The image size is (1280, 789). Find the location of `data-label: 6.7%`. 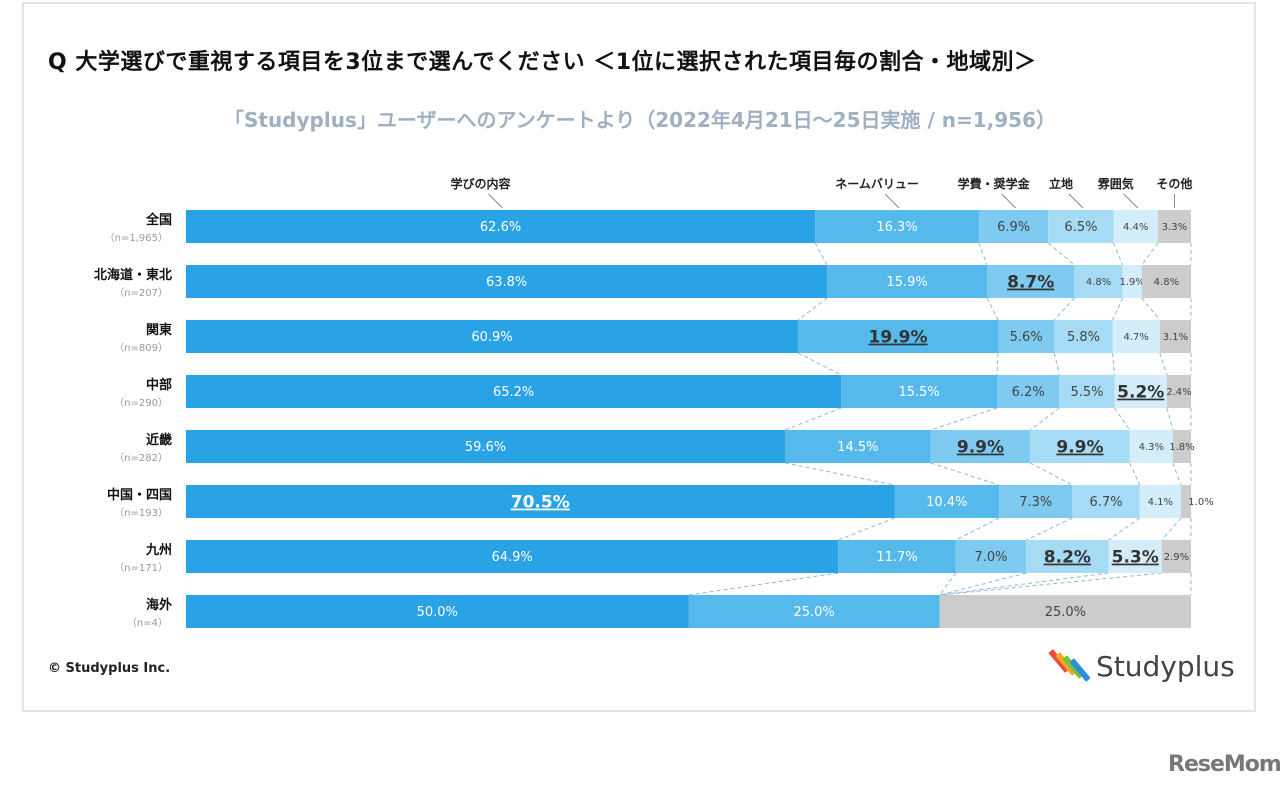

data-label: 6.7% is located at coordinates (1106, 502).